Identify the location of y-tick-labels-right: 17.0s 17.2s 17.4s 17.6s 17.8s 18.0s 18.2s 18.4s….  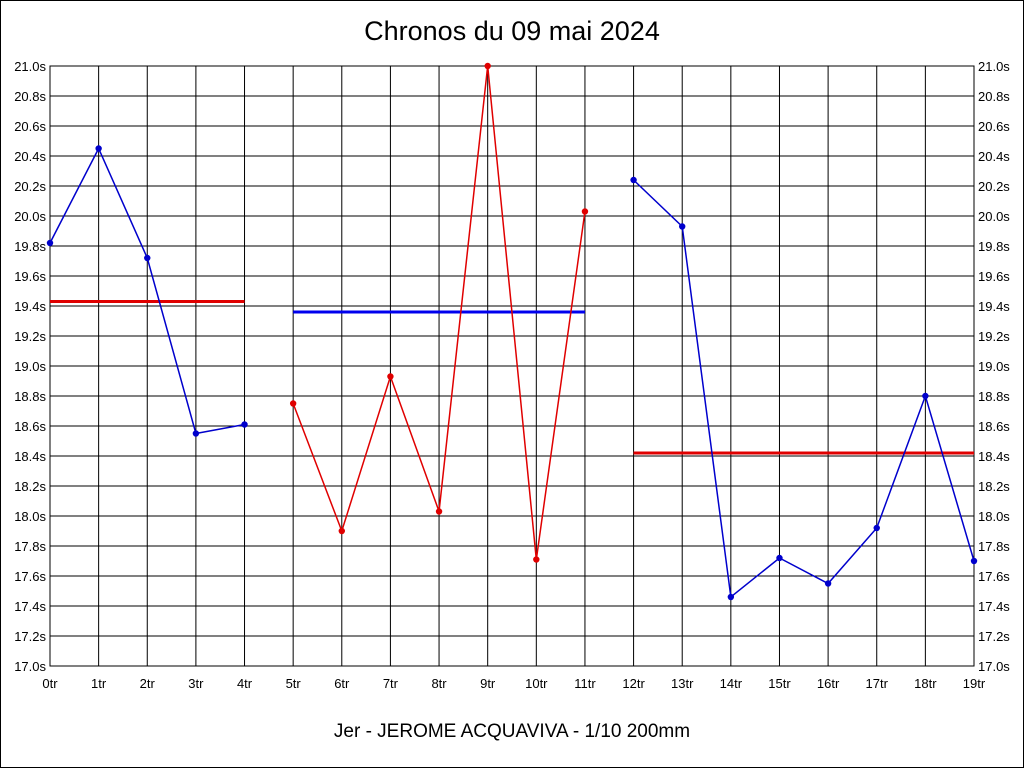
(994, 366).